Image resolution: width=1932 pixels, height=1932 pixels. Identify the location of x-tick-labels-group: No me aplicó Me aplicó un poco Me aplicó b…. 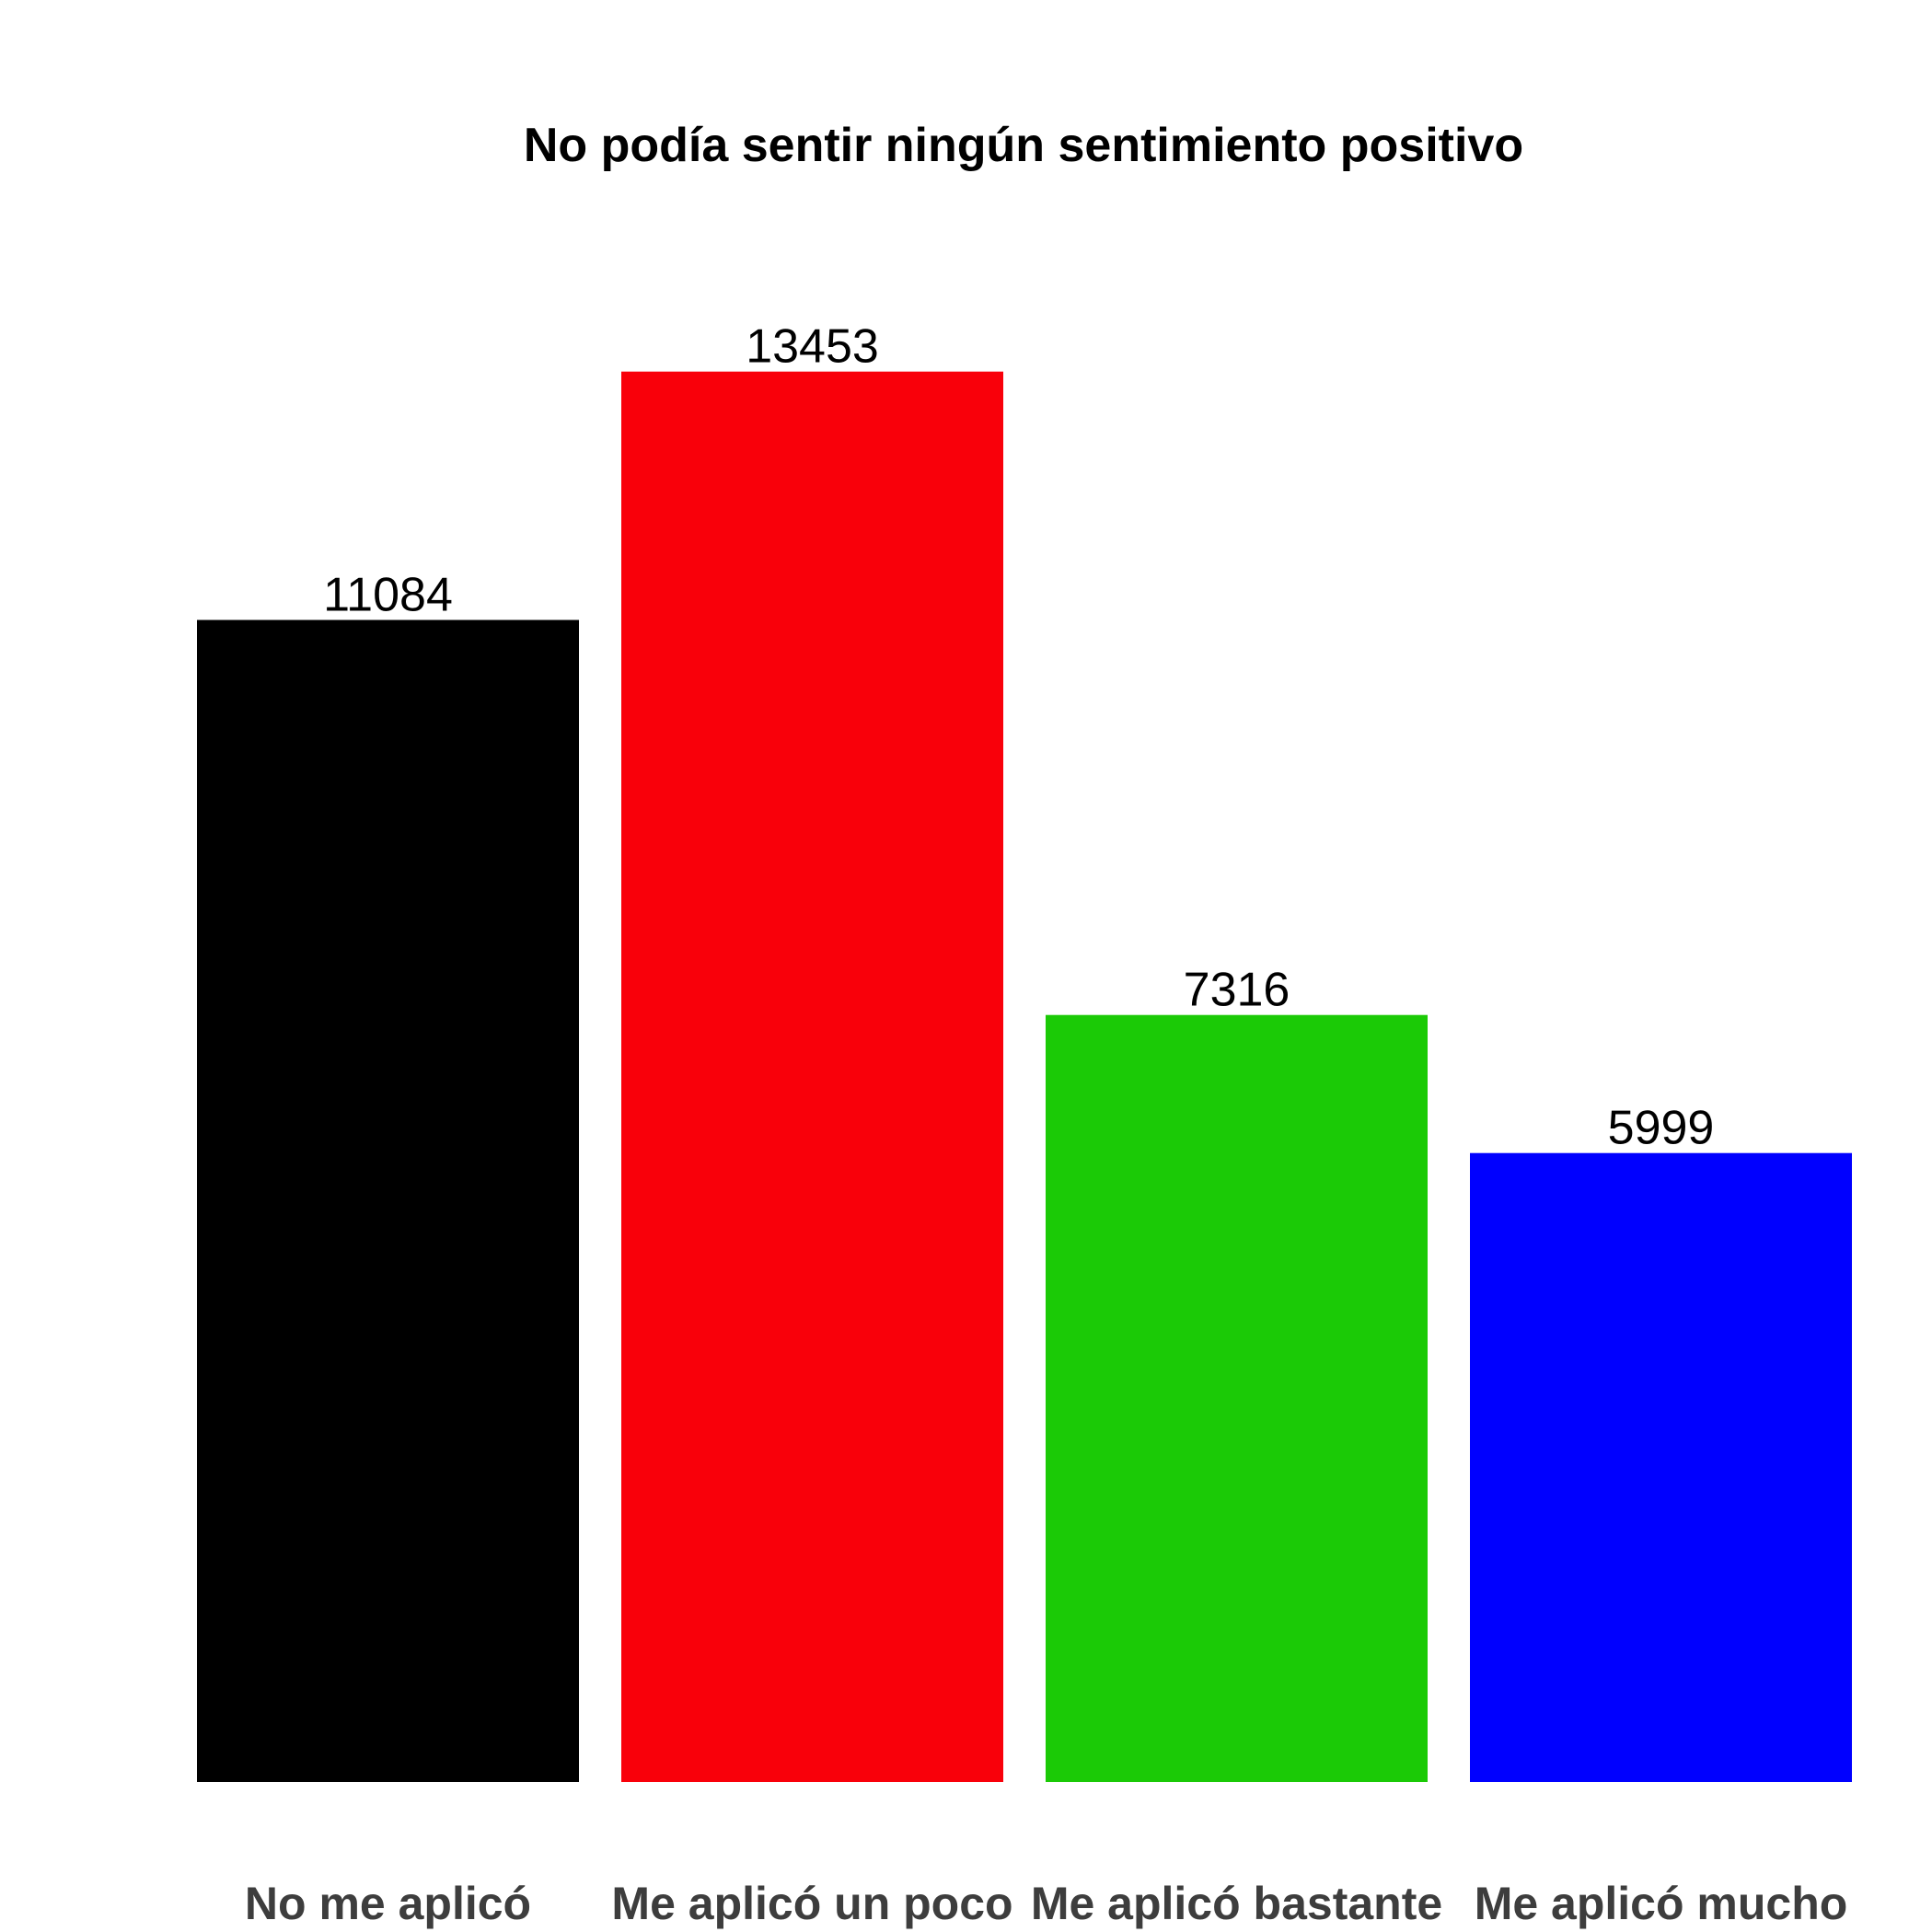
(1046, 1904).